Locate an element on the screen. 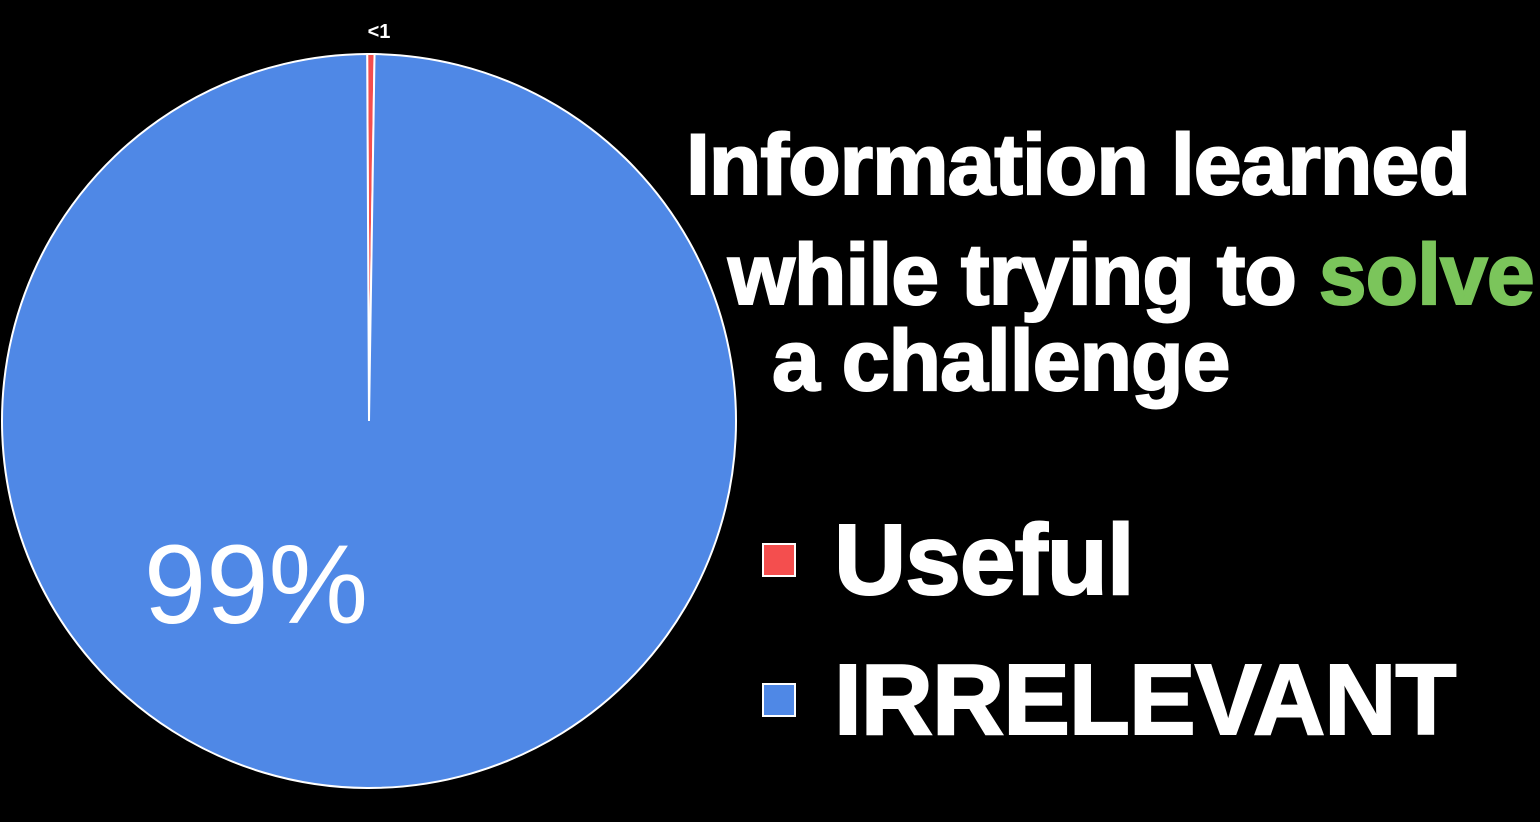  legend-swatch-useful is located at coordinates (779, 560).